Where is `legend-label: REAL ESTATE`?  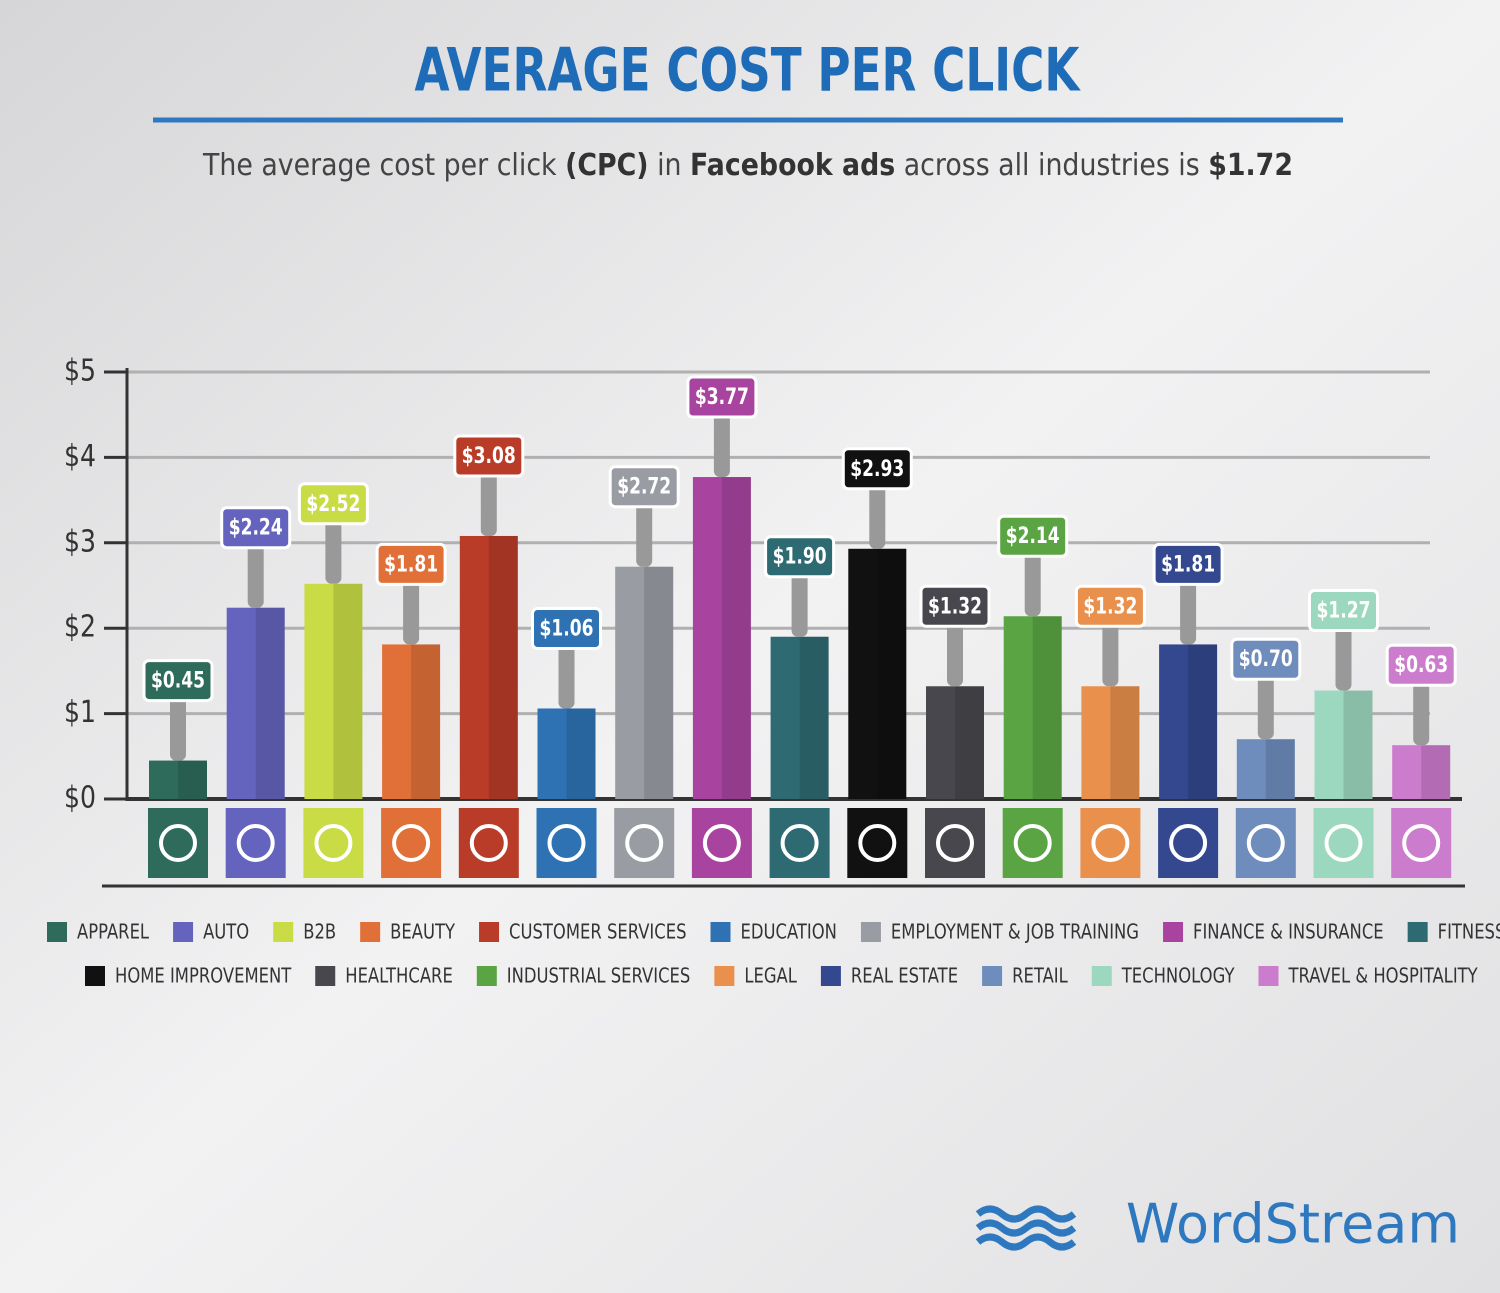 legend-label: REAL ESTATE is located at coordinates (904, 976).